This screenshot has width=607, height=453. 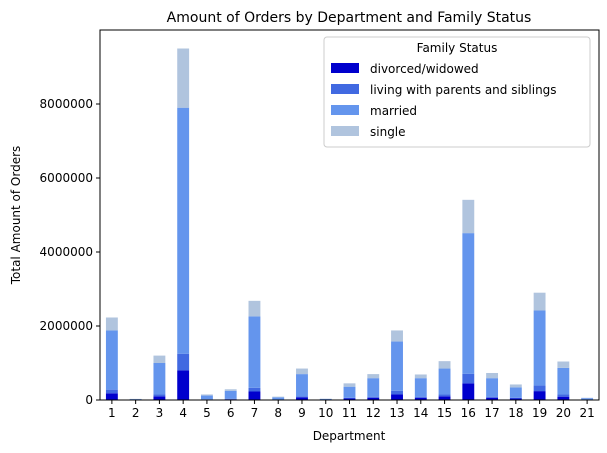 I want to click on x-tick-label-10: 10, so click(x=325, y=413).